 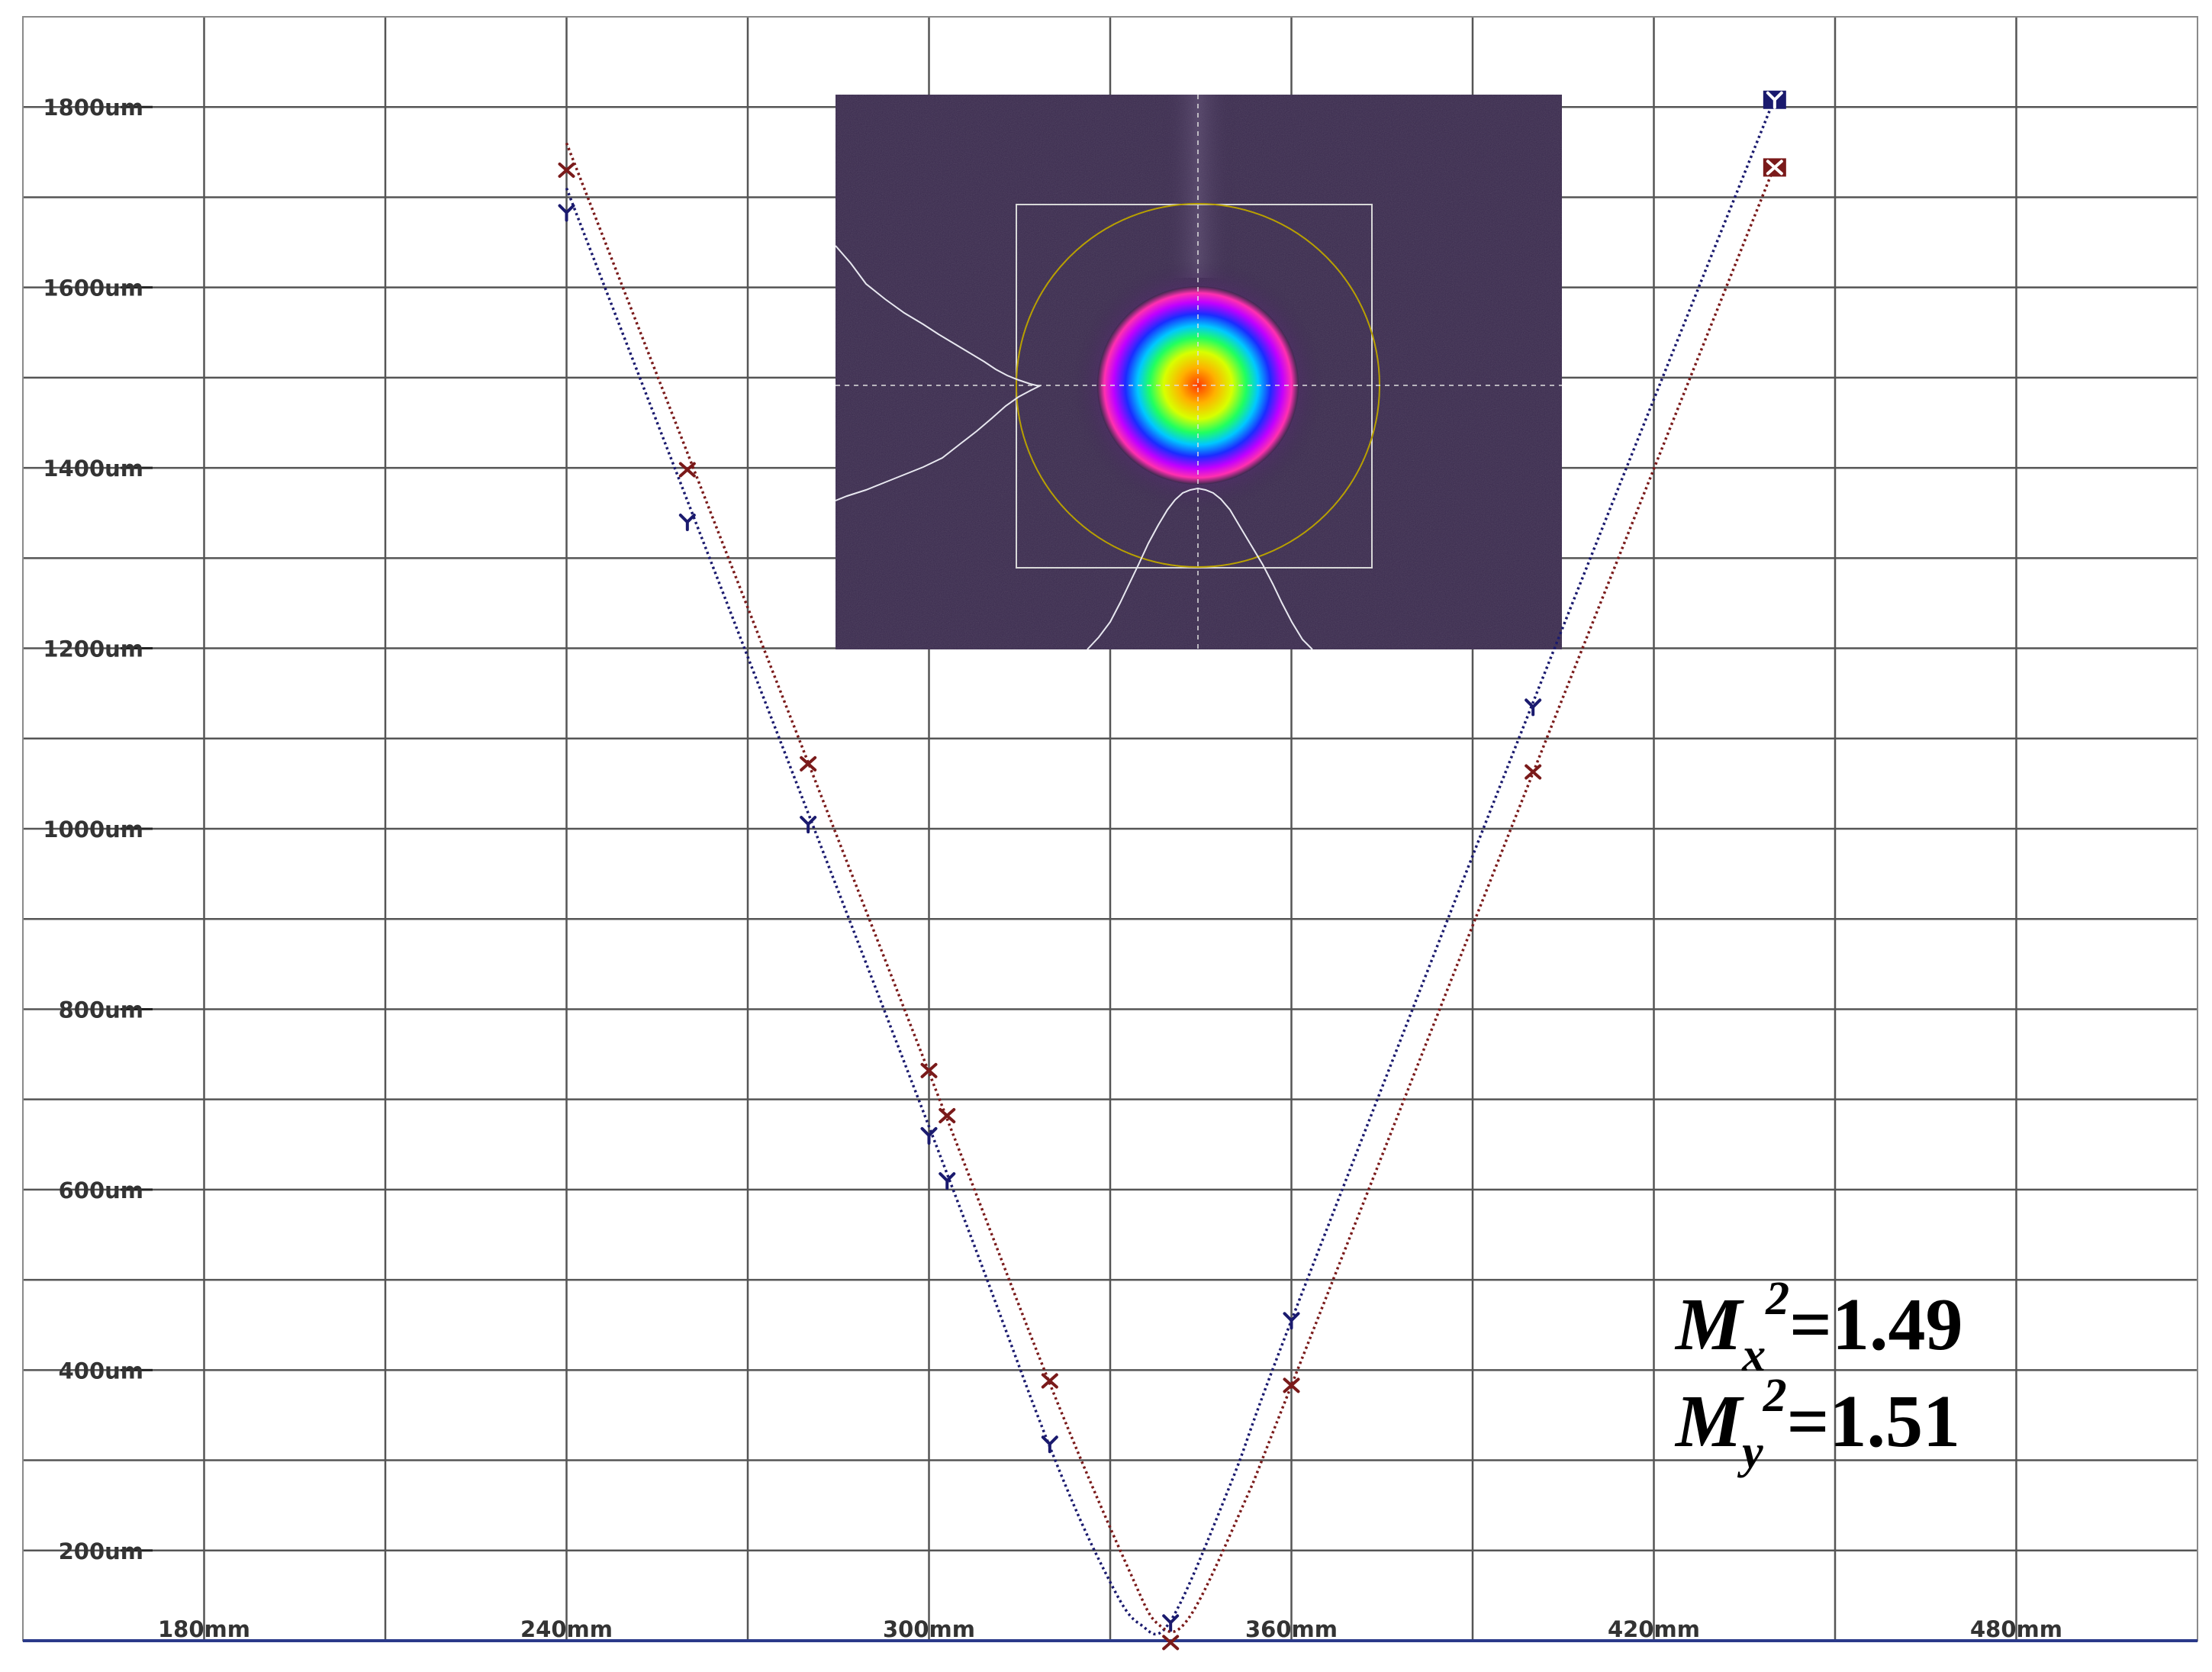 What do you see at coordinates (1200, 568) in the screenshot?
I see `horizontal-profile-trace` at bounding box center [1200, 568].